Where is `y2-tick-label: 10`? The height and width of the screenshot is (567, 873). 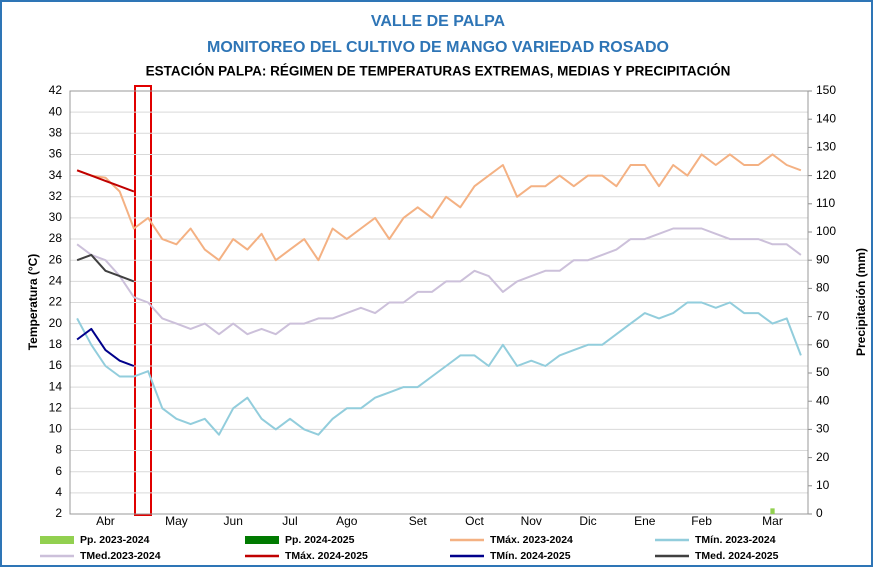 y2-tick-label: 10 is located at coordinates (823, 485).